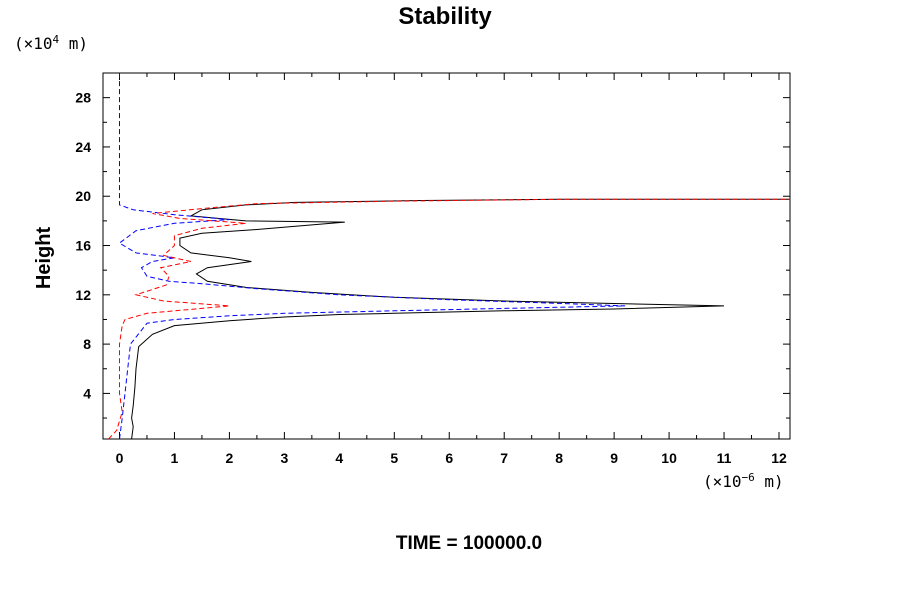 The image size is (900, 600). Describe the element at coordinates (724, 458) in the screenshot. I see `x-tick-label: 11` at that location.